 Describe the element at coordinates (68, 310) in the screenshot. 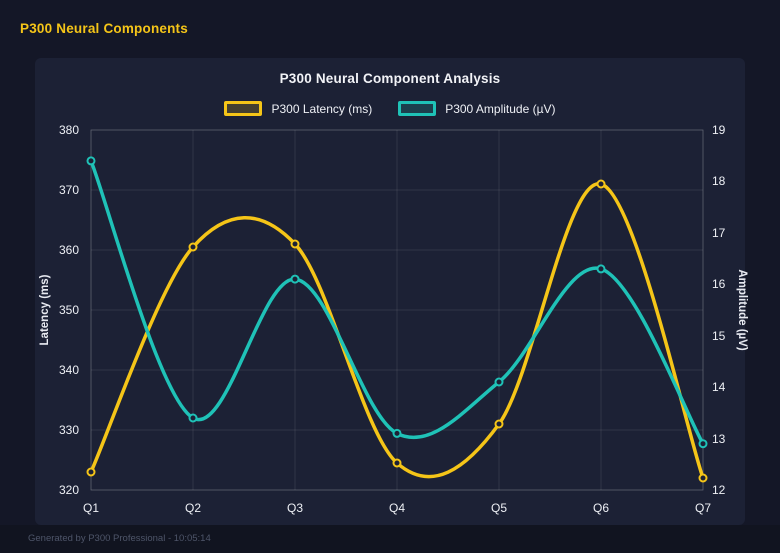

I see `tick-label: 350` at that location.